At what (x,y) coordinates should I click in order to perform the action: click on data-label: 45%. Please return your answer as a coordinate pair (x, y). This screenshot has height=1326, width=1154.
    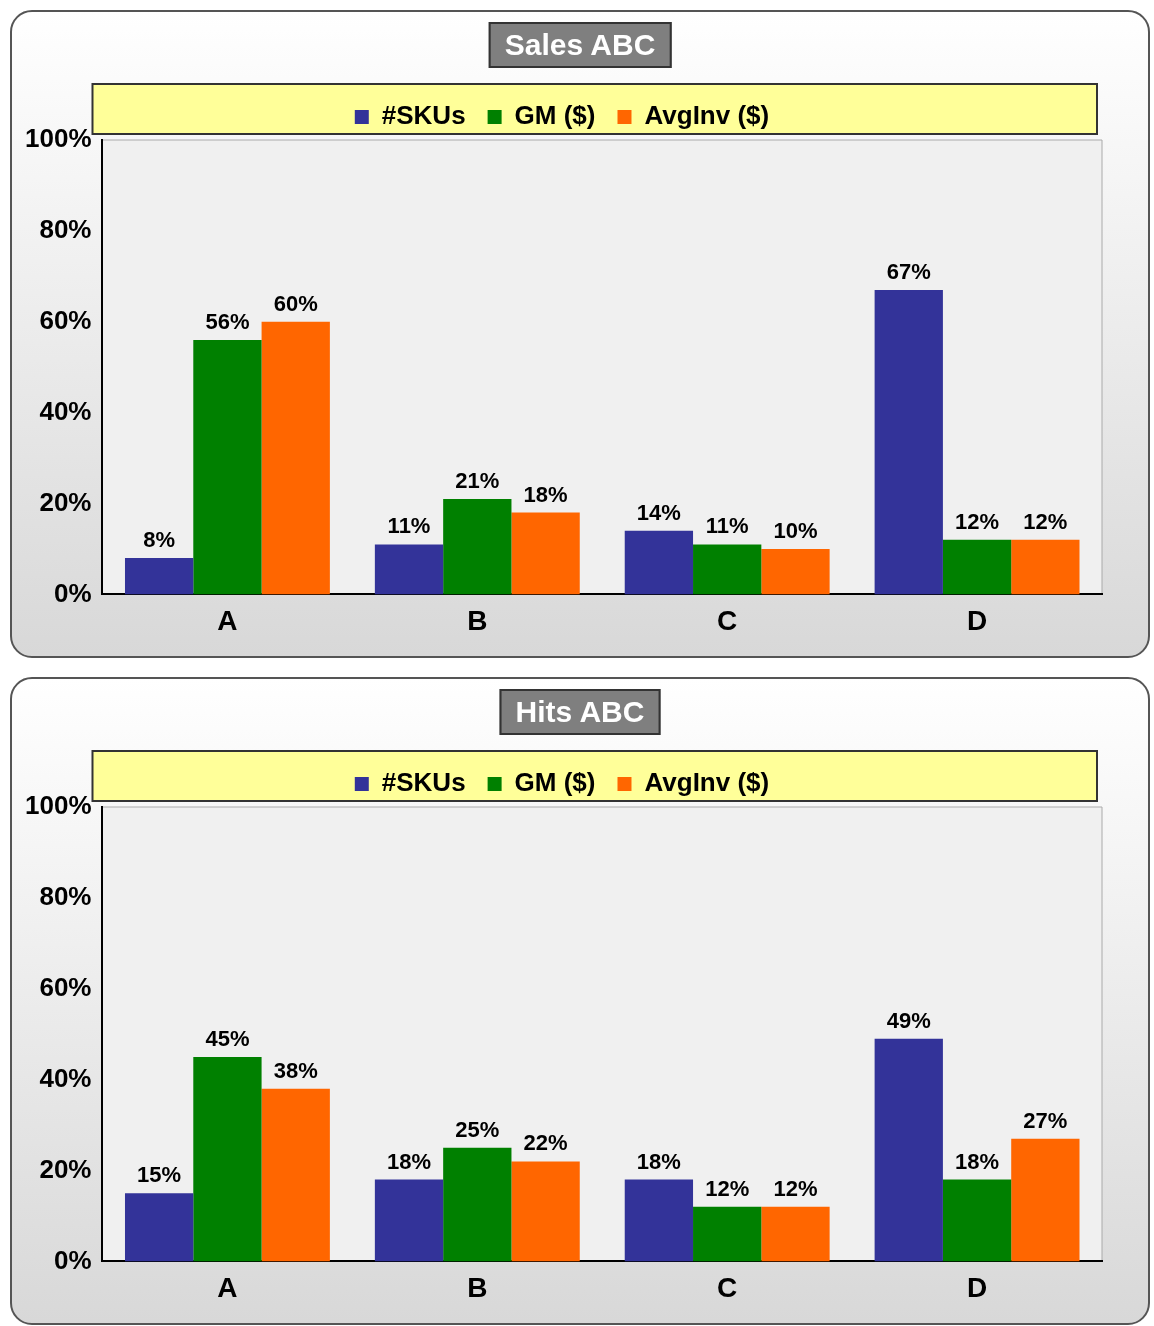
    Looking at the image, I should click on (227, 1038).